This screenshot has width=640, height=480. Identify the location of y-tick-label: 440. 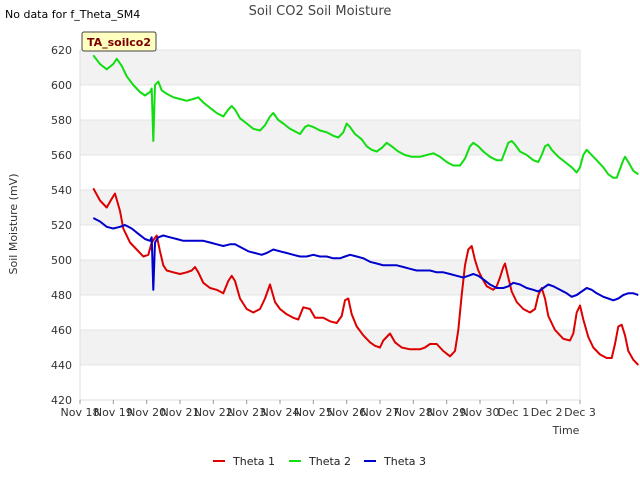
(61, 365).